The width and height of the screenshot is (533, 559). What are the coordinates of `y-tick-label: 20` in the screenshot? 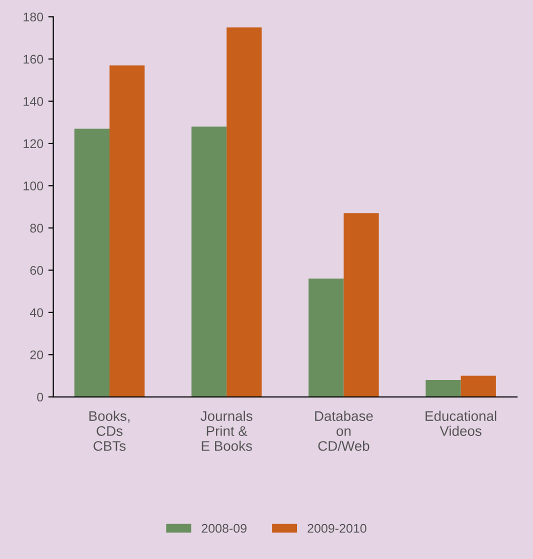 It's located at (37, 355).